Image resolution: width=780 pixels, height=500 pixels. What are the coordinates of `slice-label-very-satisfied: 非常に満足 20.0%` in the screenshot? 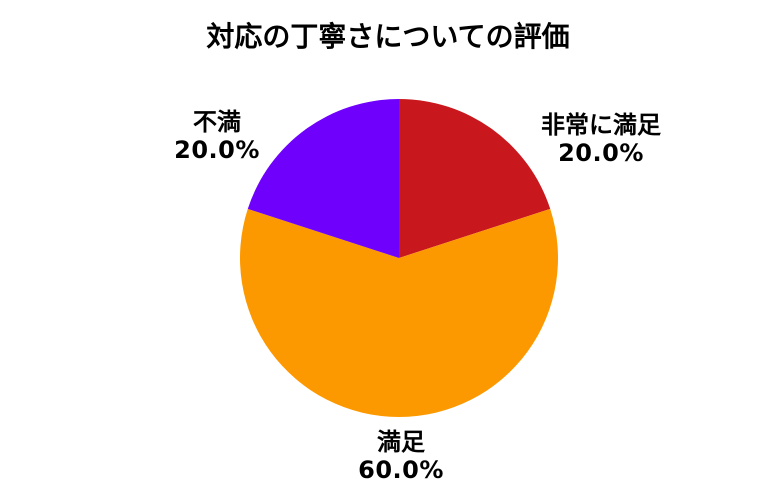 It's located at (601, 139).